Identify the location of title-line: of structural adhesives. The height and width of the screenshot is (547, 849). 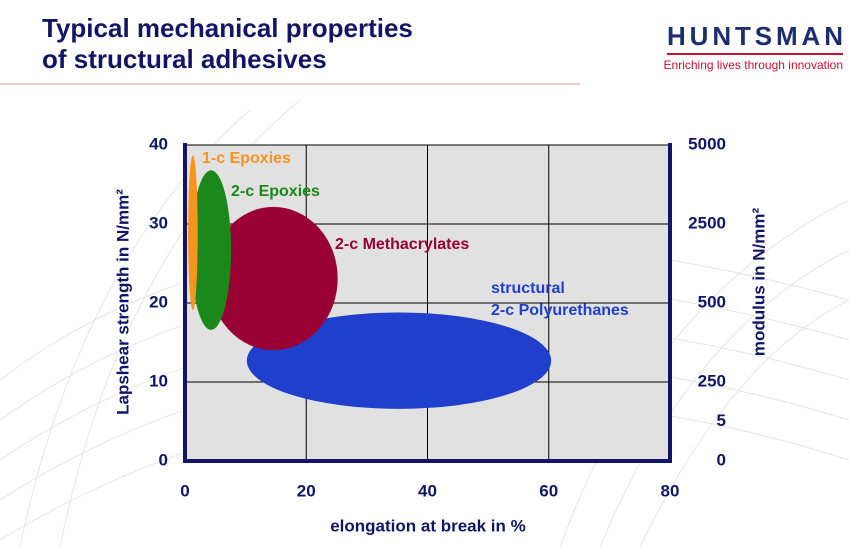
(184, 59).